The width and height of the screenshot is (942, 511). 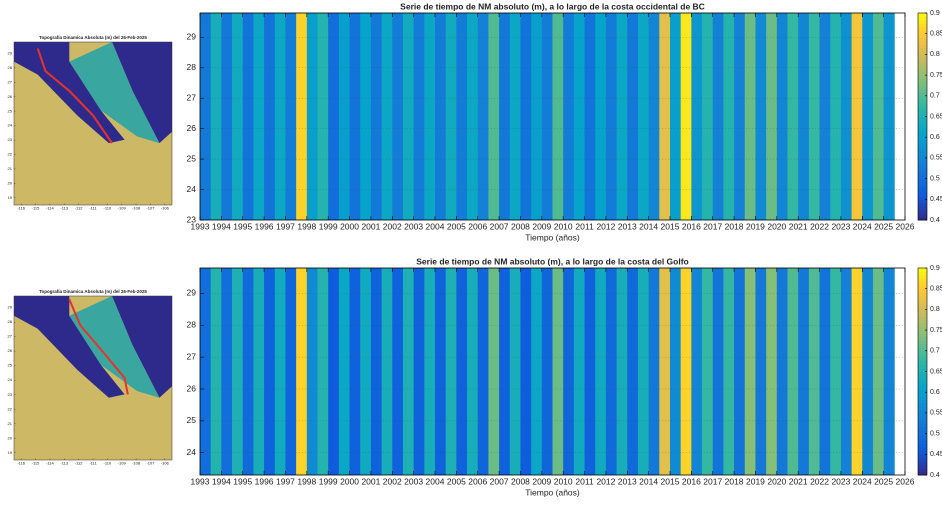 I want to click on map-x-tick-label: -114, so click(x=50, y=208).